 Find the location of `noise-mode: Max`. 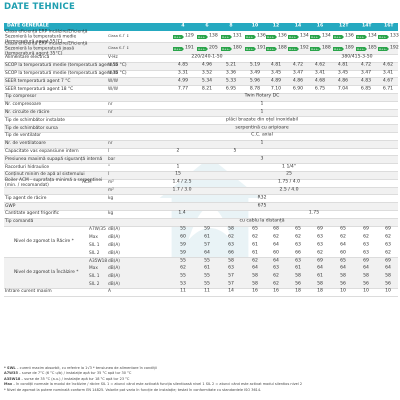

noise-mode: Max is located at coordinates (93, 269).